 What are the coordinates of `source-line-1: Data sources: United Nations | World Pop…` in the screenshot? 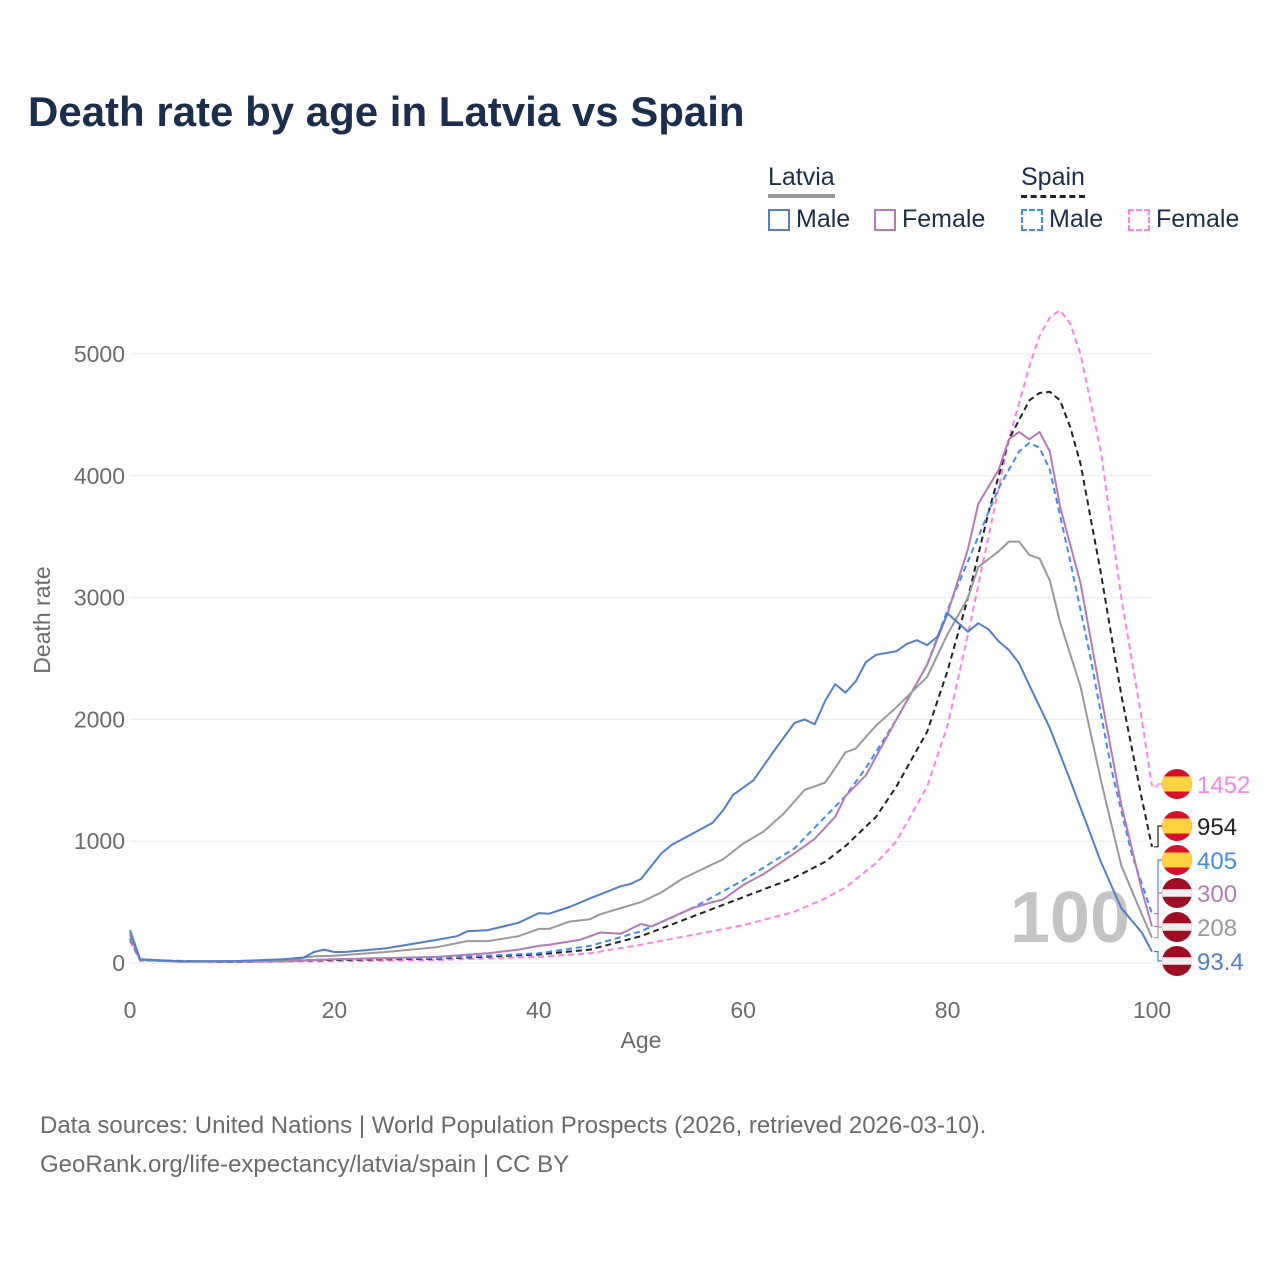 It's located at (513, 1125).